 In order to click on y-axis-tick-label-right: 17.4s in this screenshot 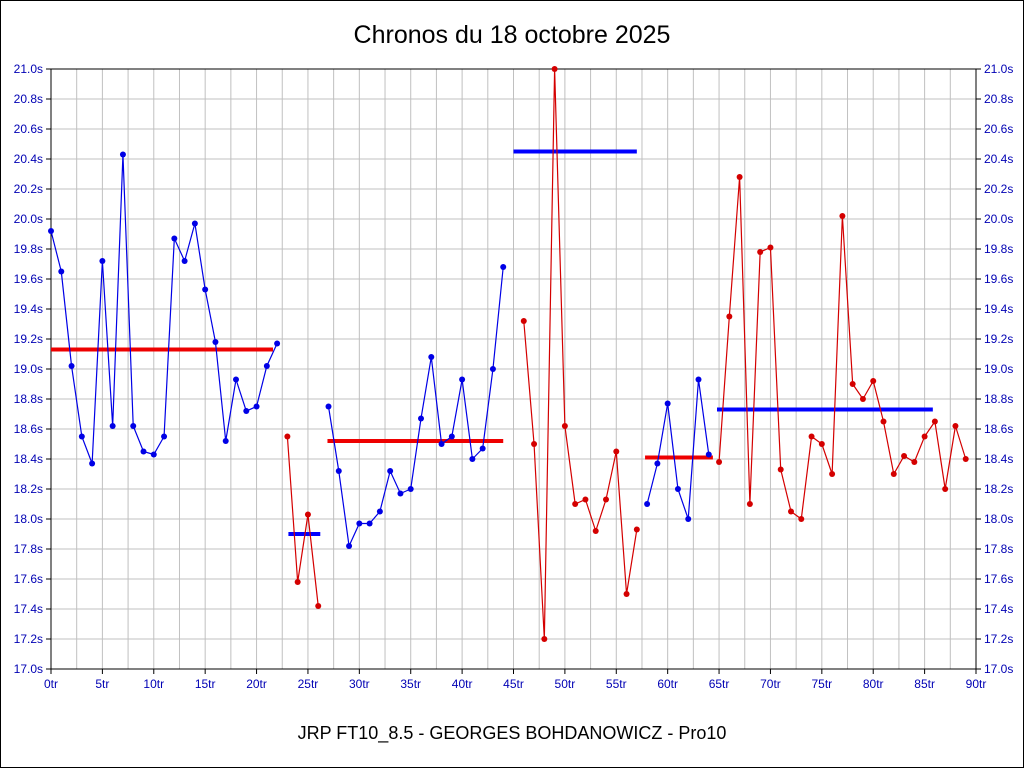, I will do `click(998, 609)`.